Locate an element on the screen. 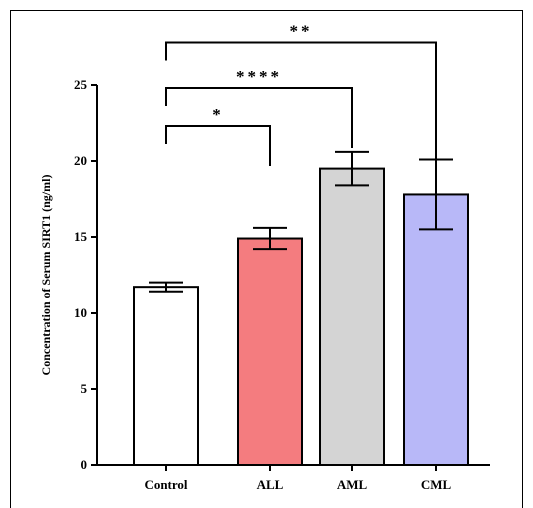 This screenshot has width=533, height=508. x-tick-label-aml: AML is located at coordinates (352, 484).